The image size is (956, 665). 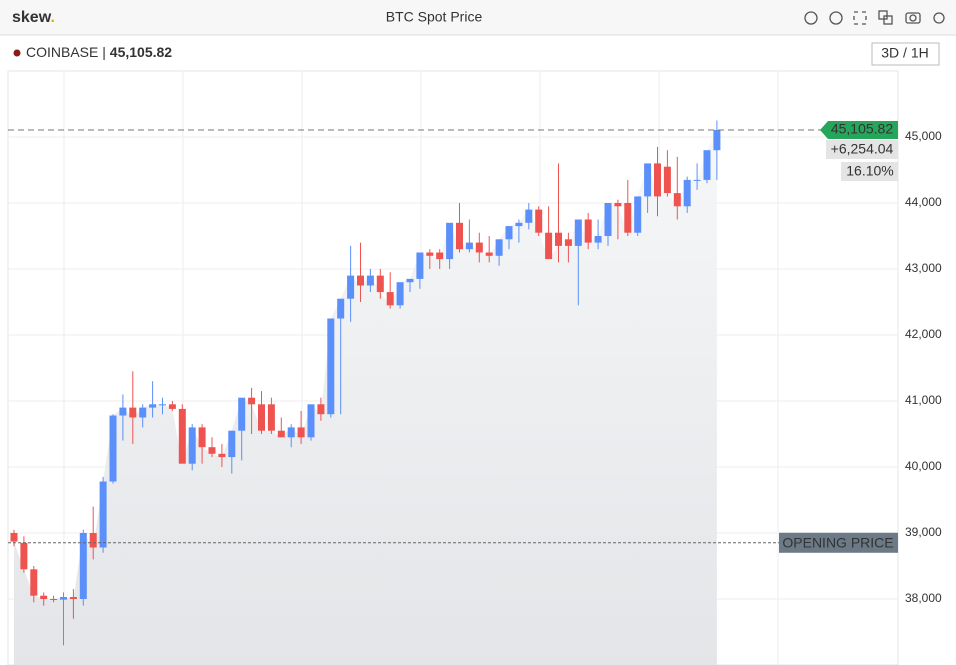 What do you see at coordinates (923, 334) in the screenshot?
I see `y-tick-label: 42,000` at bounding box center [923, 334].